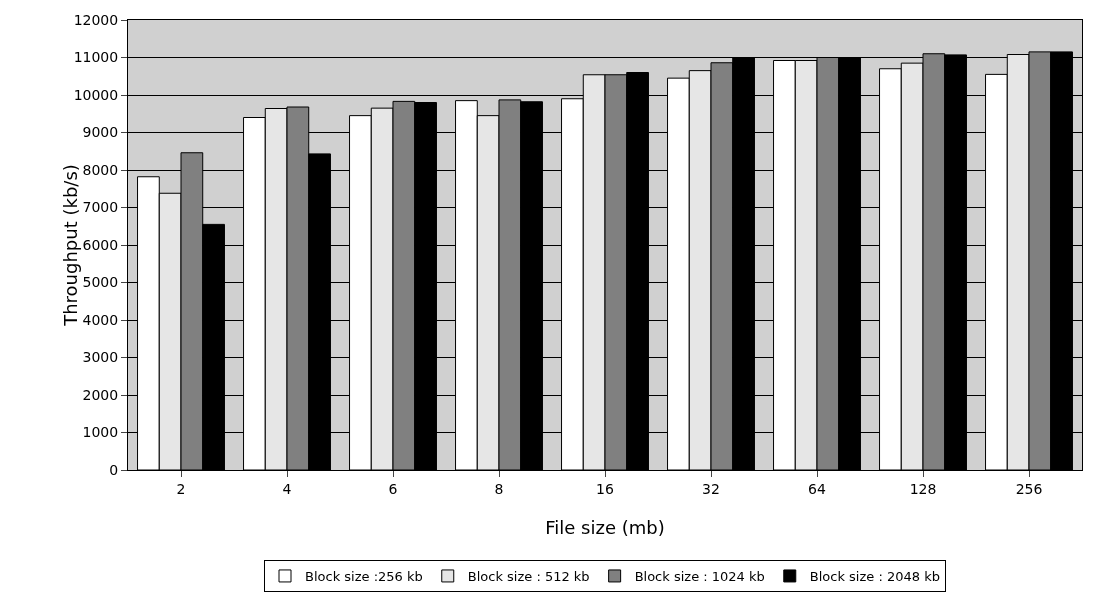  Describe the element at coordinates (100, 394) in the screenshot. I see `y-tick-label: 2000` at that location.